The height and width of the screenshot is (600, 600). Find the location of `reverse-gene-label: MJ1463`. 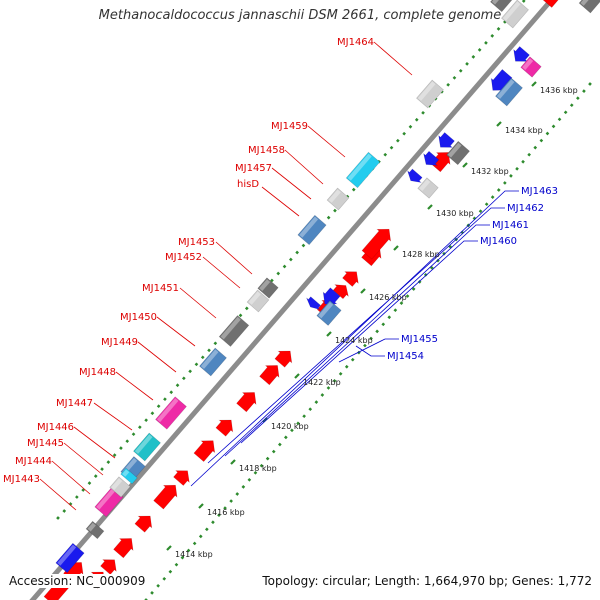

reverse-gene-label: MJ1463 is located at coordinates (539, 191).